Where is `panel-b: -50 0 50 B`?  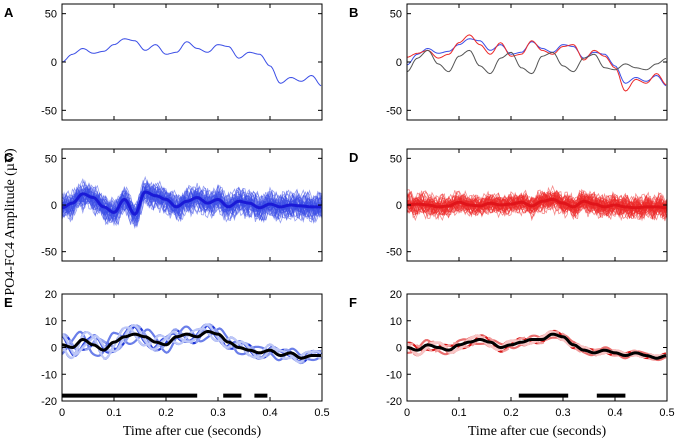 panel-b: -50 0 50 B is located at coordinates (508, 62).